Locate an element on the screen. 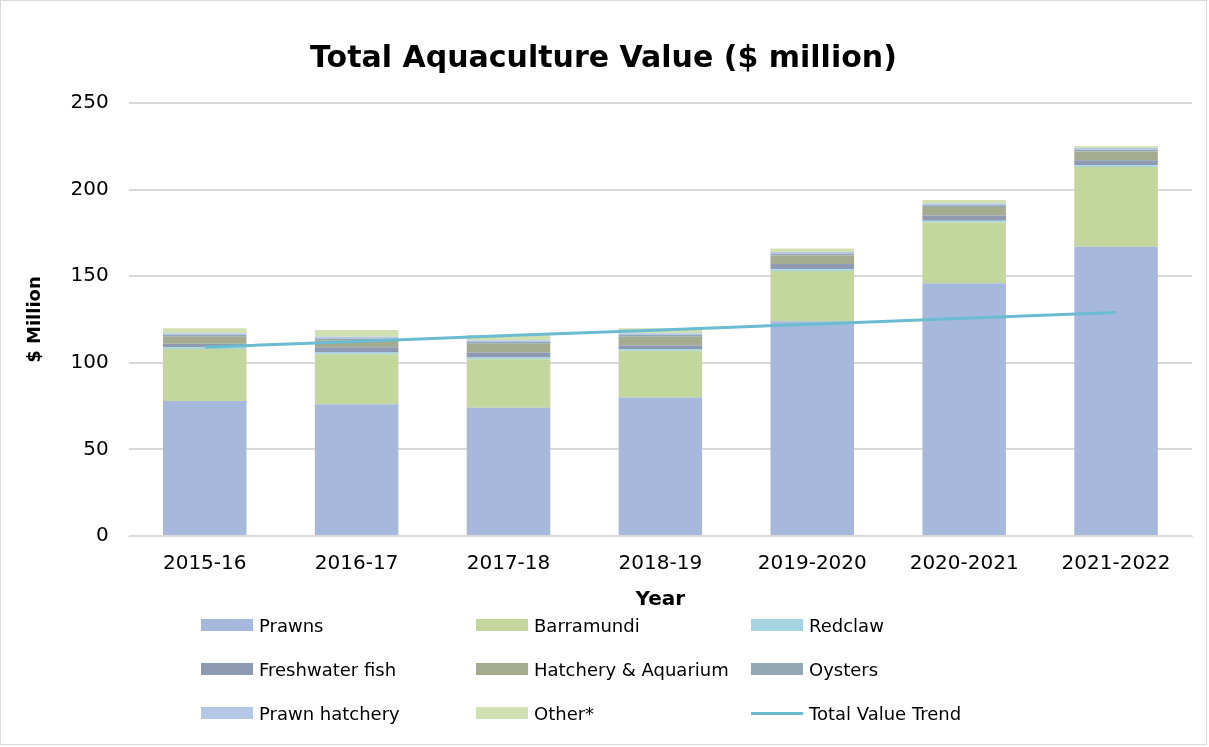 Image resolution: width=1209 pixels, height=747 pixels. legend-label: Other* is located at coordinates (564, 713).